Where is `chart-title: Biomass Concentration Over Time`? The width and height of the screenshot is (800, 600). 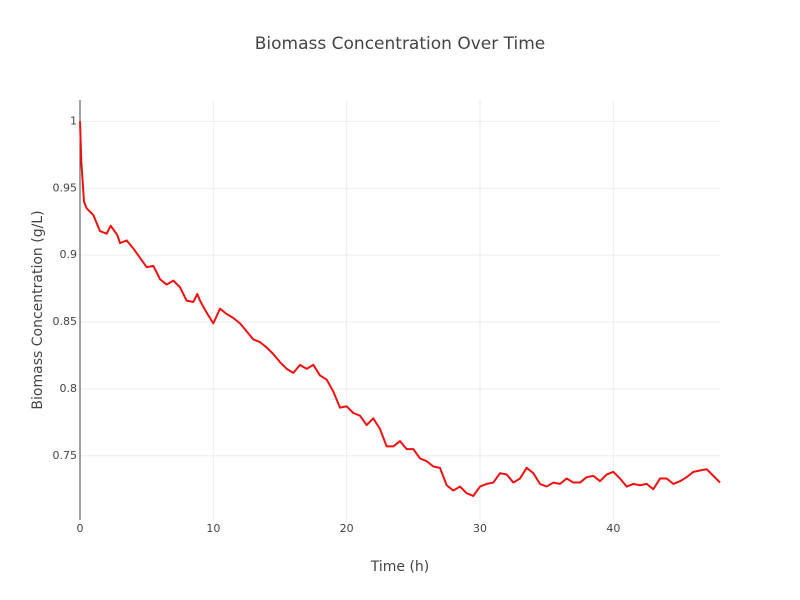 chart-title: Biomass Concentration Over Time is located at coordinates (400, 44).